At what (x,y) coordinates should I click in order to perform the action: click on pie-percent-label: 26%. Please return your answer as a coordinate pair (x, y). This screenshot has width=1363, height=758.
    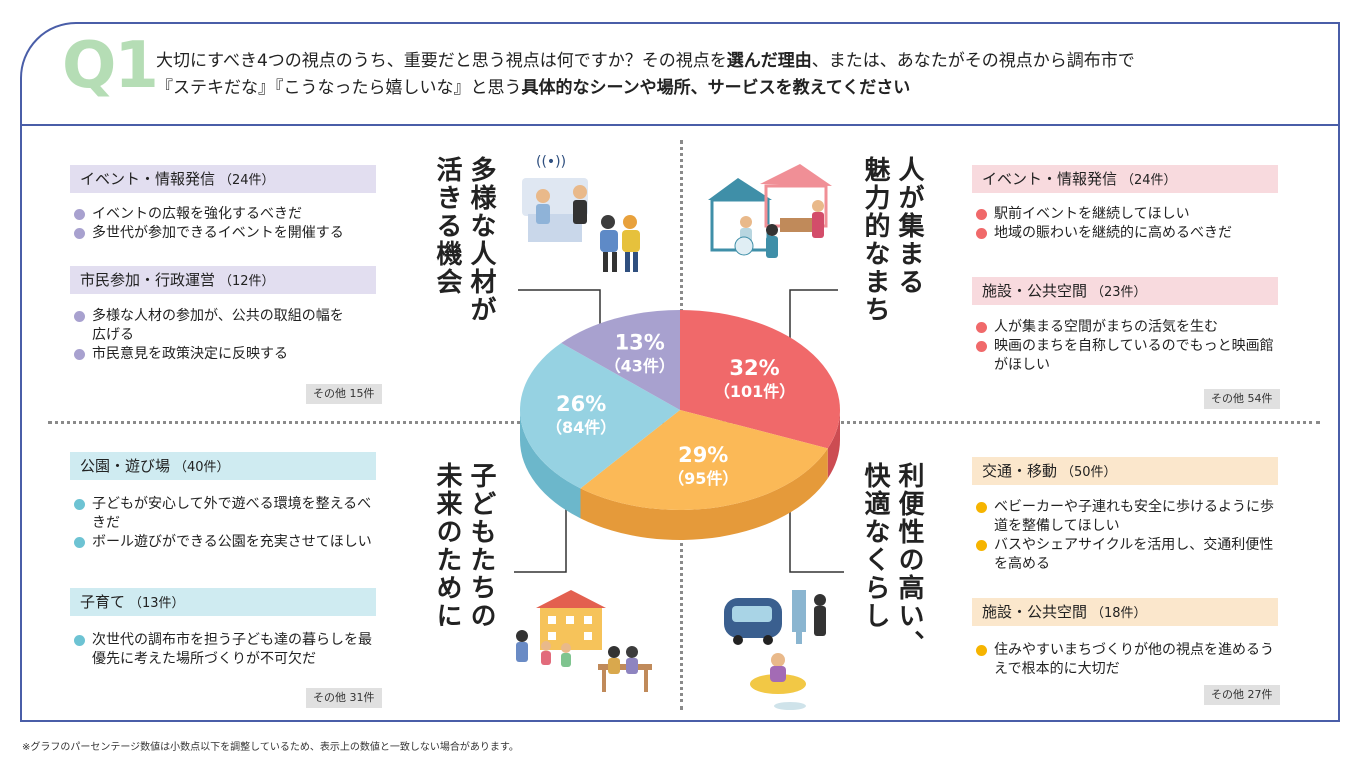
    Looking at the image, I should click on (581, 404).